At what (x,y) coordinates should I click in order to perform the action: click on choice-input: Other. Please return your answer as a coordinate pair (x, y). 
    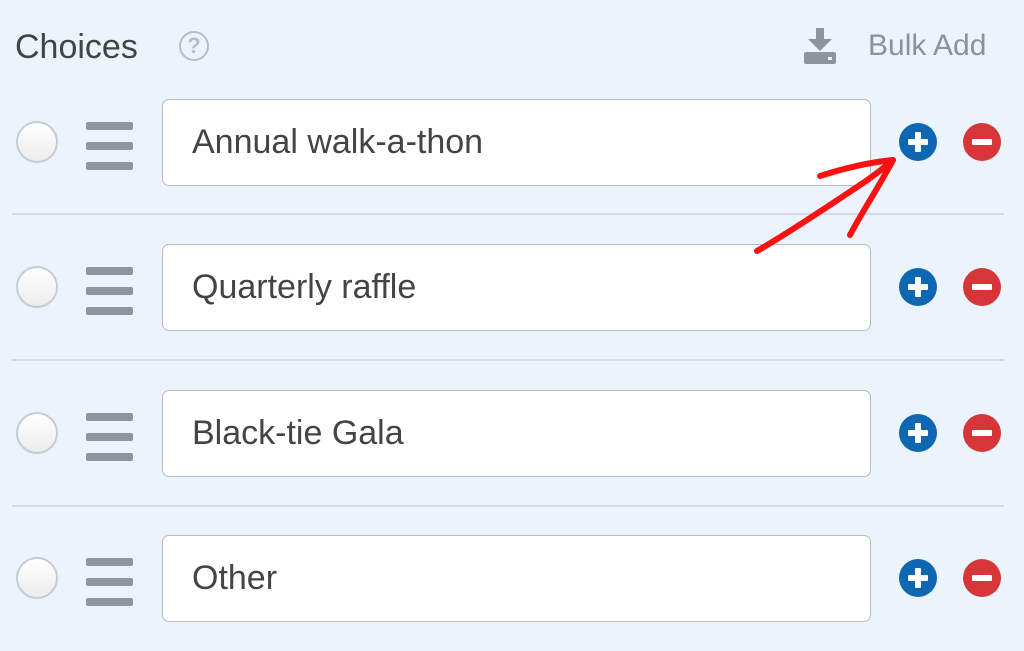
    Looking at the image, I should click on (516, 578).